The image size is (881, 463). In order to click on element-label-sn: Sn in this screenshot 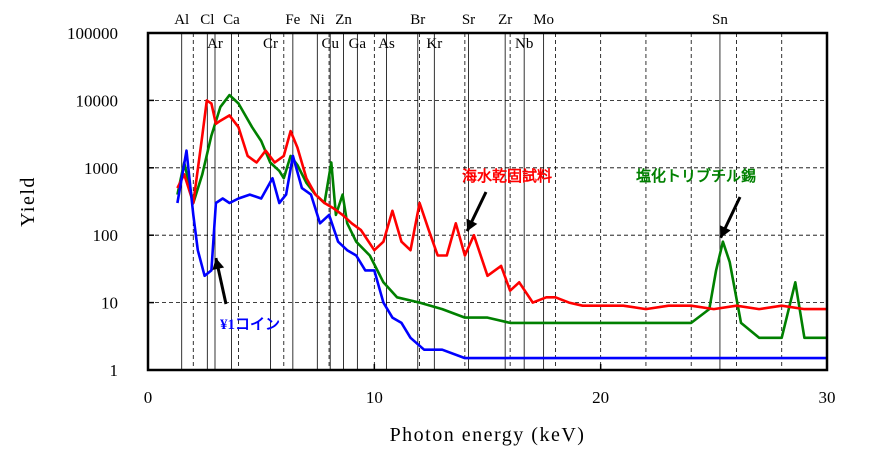, I will do `click(720, 20)`.